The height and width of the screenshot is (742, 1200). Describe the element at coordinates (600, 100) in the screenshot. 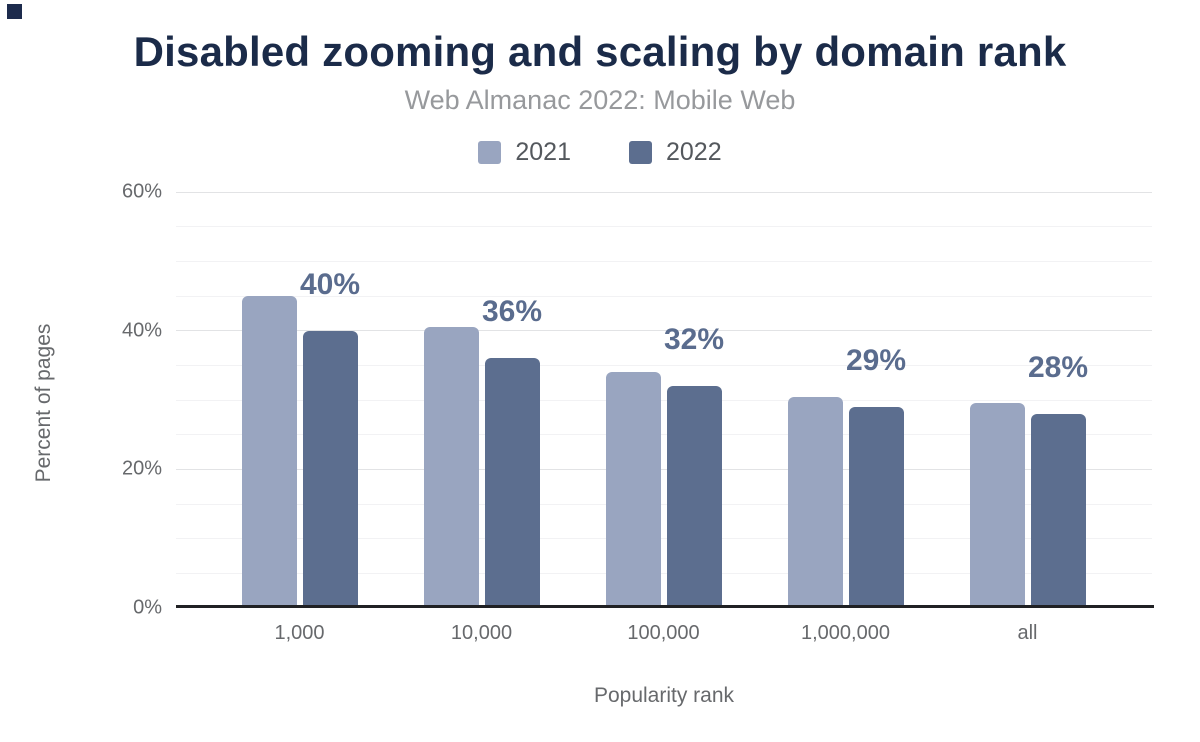

I see `chart-subtitle: Web Almanac 2022: Mobile Web` at that location.